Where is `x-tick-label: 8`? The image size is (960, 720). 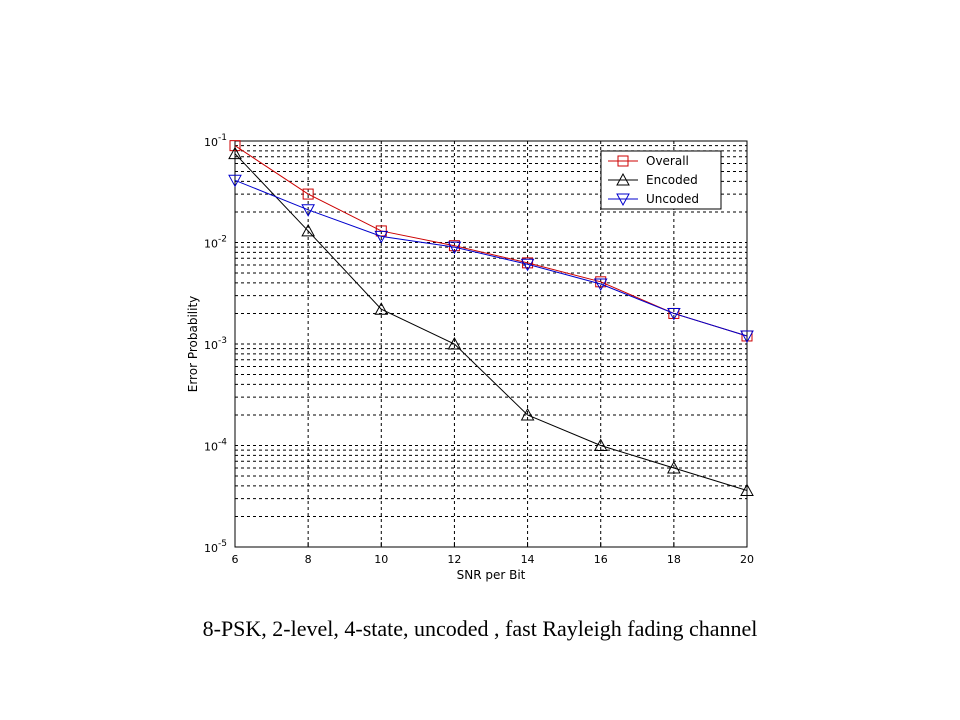 x-tick-label: 8 is located at coordinates (308, 559).